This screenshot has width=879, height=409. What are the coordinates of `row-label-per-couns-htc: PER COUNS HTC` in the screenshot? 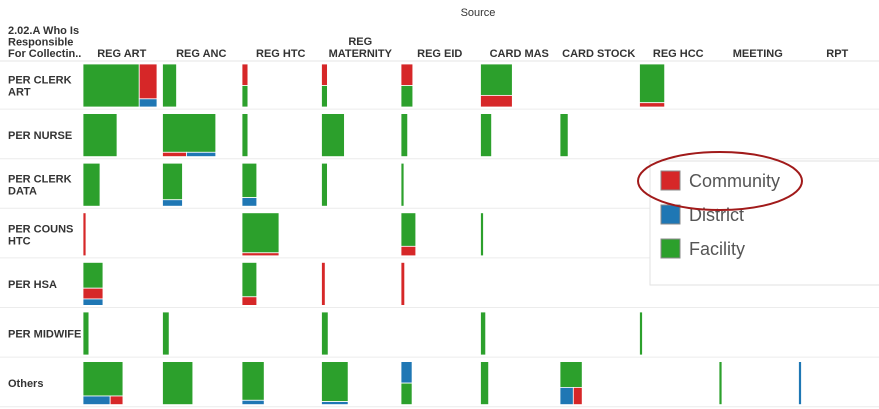 It's located at (40, 235).